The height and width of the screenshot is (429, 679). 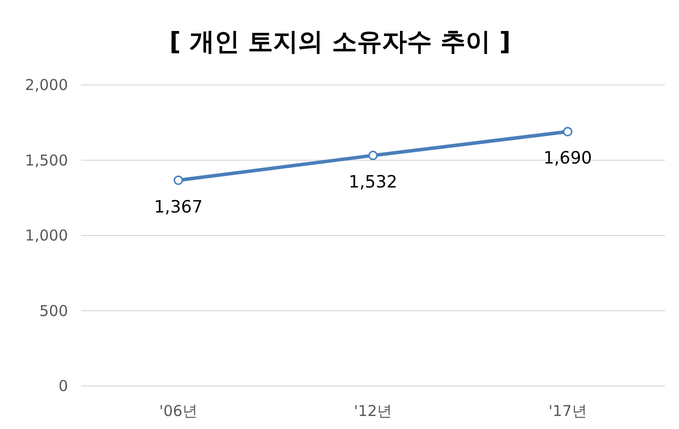 What do you see at coordinates (53, 311) in the screenshot?
I see `y-tick-label: 500` at bounding box center [53, 311].